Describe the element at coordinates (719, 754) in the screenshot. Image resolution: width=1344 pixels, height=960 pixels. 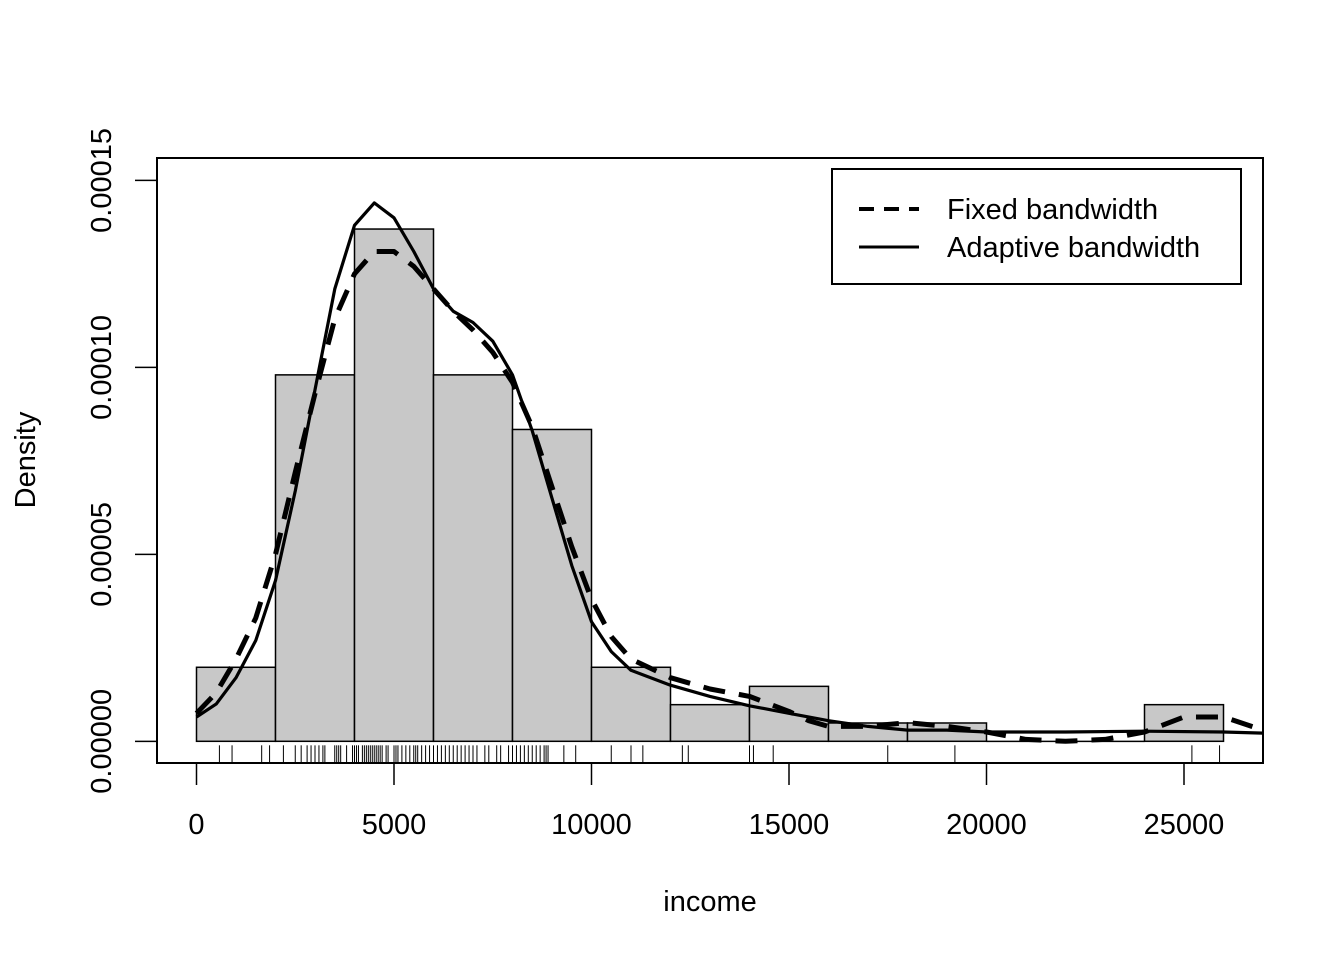
I see `rug-ticks` at that location.